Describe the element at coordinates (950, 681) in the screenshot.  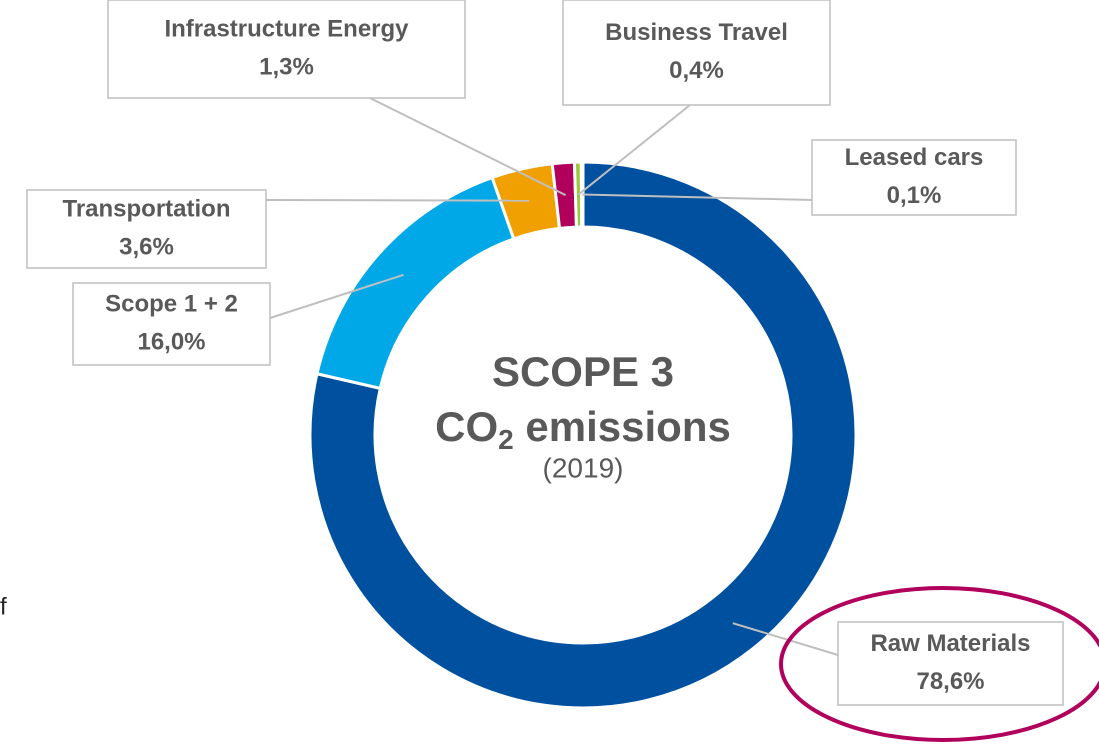
I see `label-value: 78,6%` at that location.